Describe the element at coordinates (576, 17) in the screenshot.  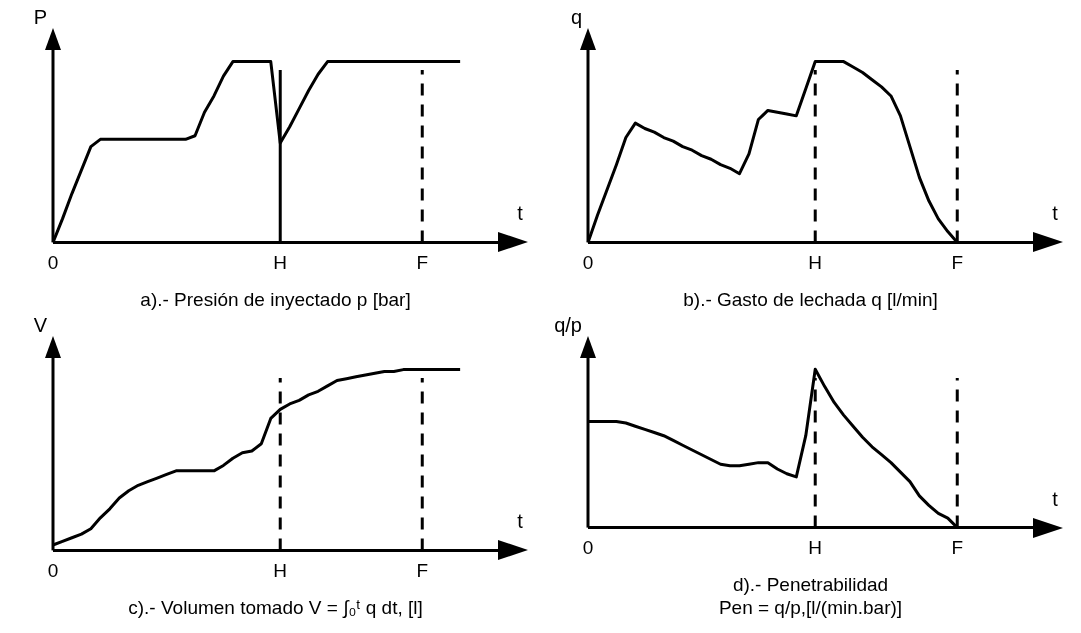
I see `y-axis-title: q` at that location.